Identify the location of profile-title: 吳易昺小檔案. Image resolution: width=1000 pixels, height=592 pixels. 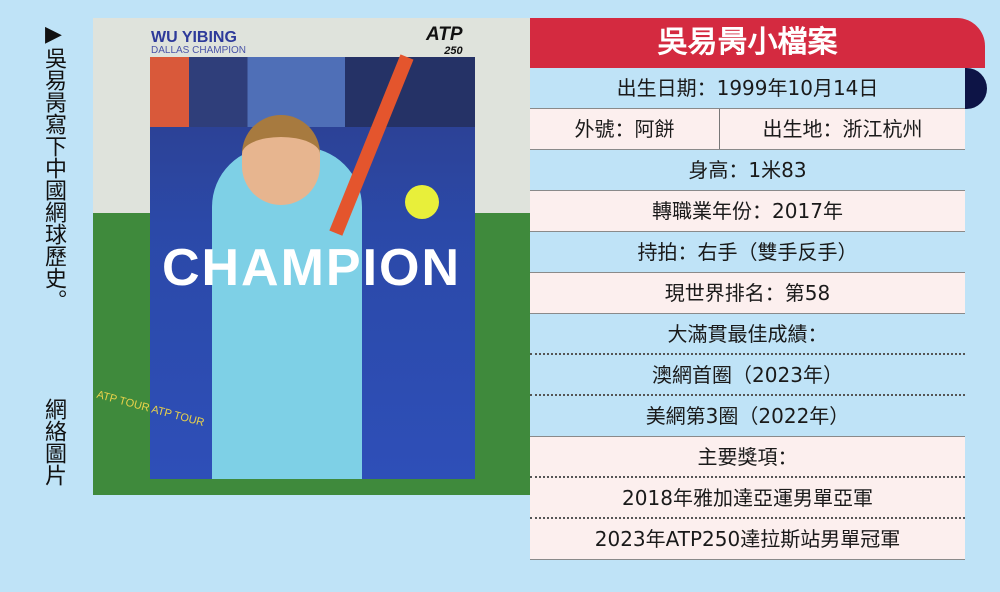
(757, 43).